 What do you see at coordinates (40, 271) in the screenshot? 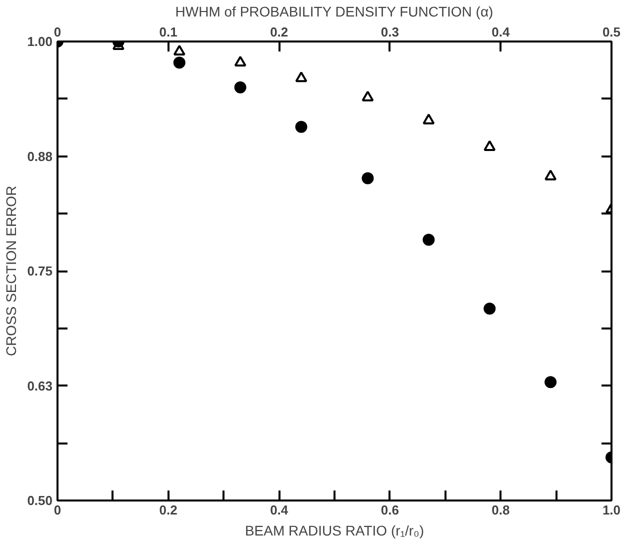
I see `y-tick-label: 0.75` at bounding box center [40, 271].